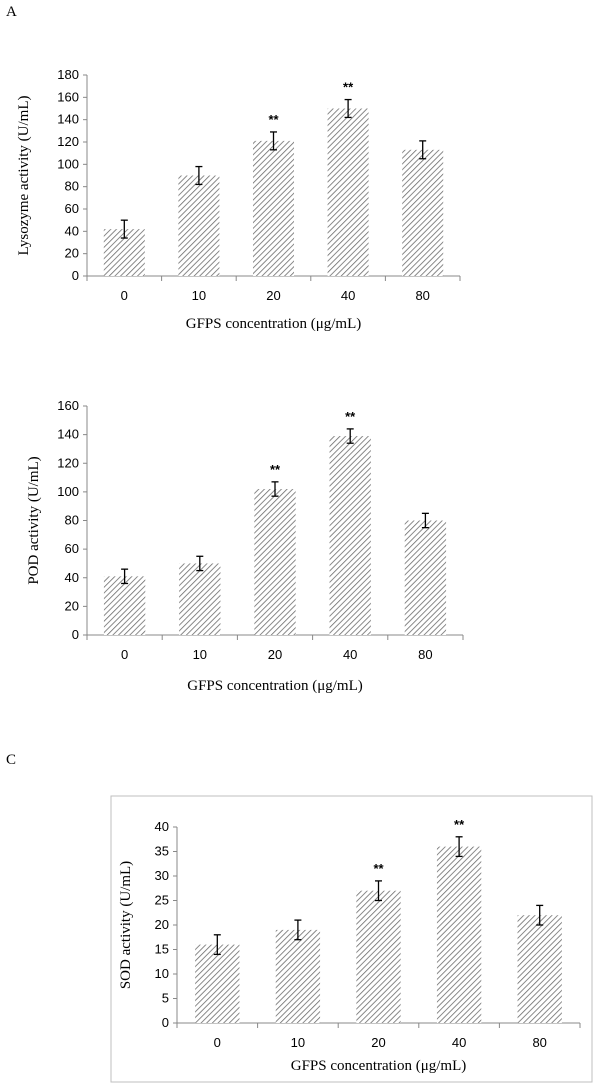 This screenshot has width=600, height=1083. Describe the element at coordinates (162, 900) in the screenshot. I see `y-tick-label: 25` at that location.